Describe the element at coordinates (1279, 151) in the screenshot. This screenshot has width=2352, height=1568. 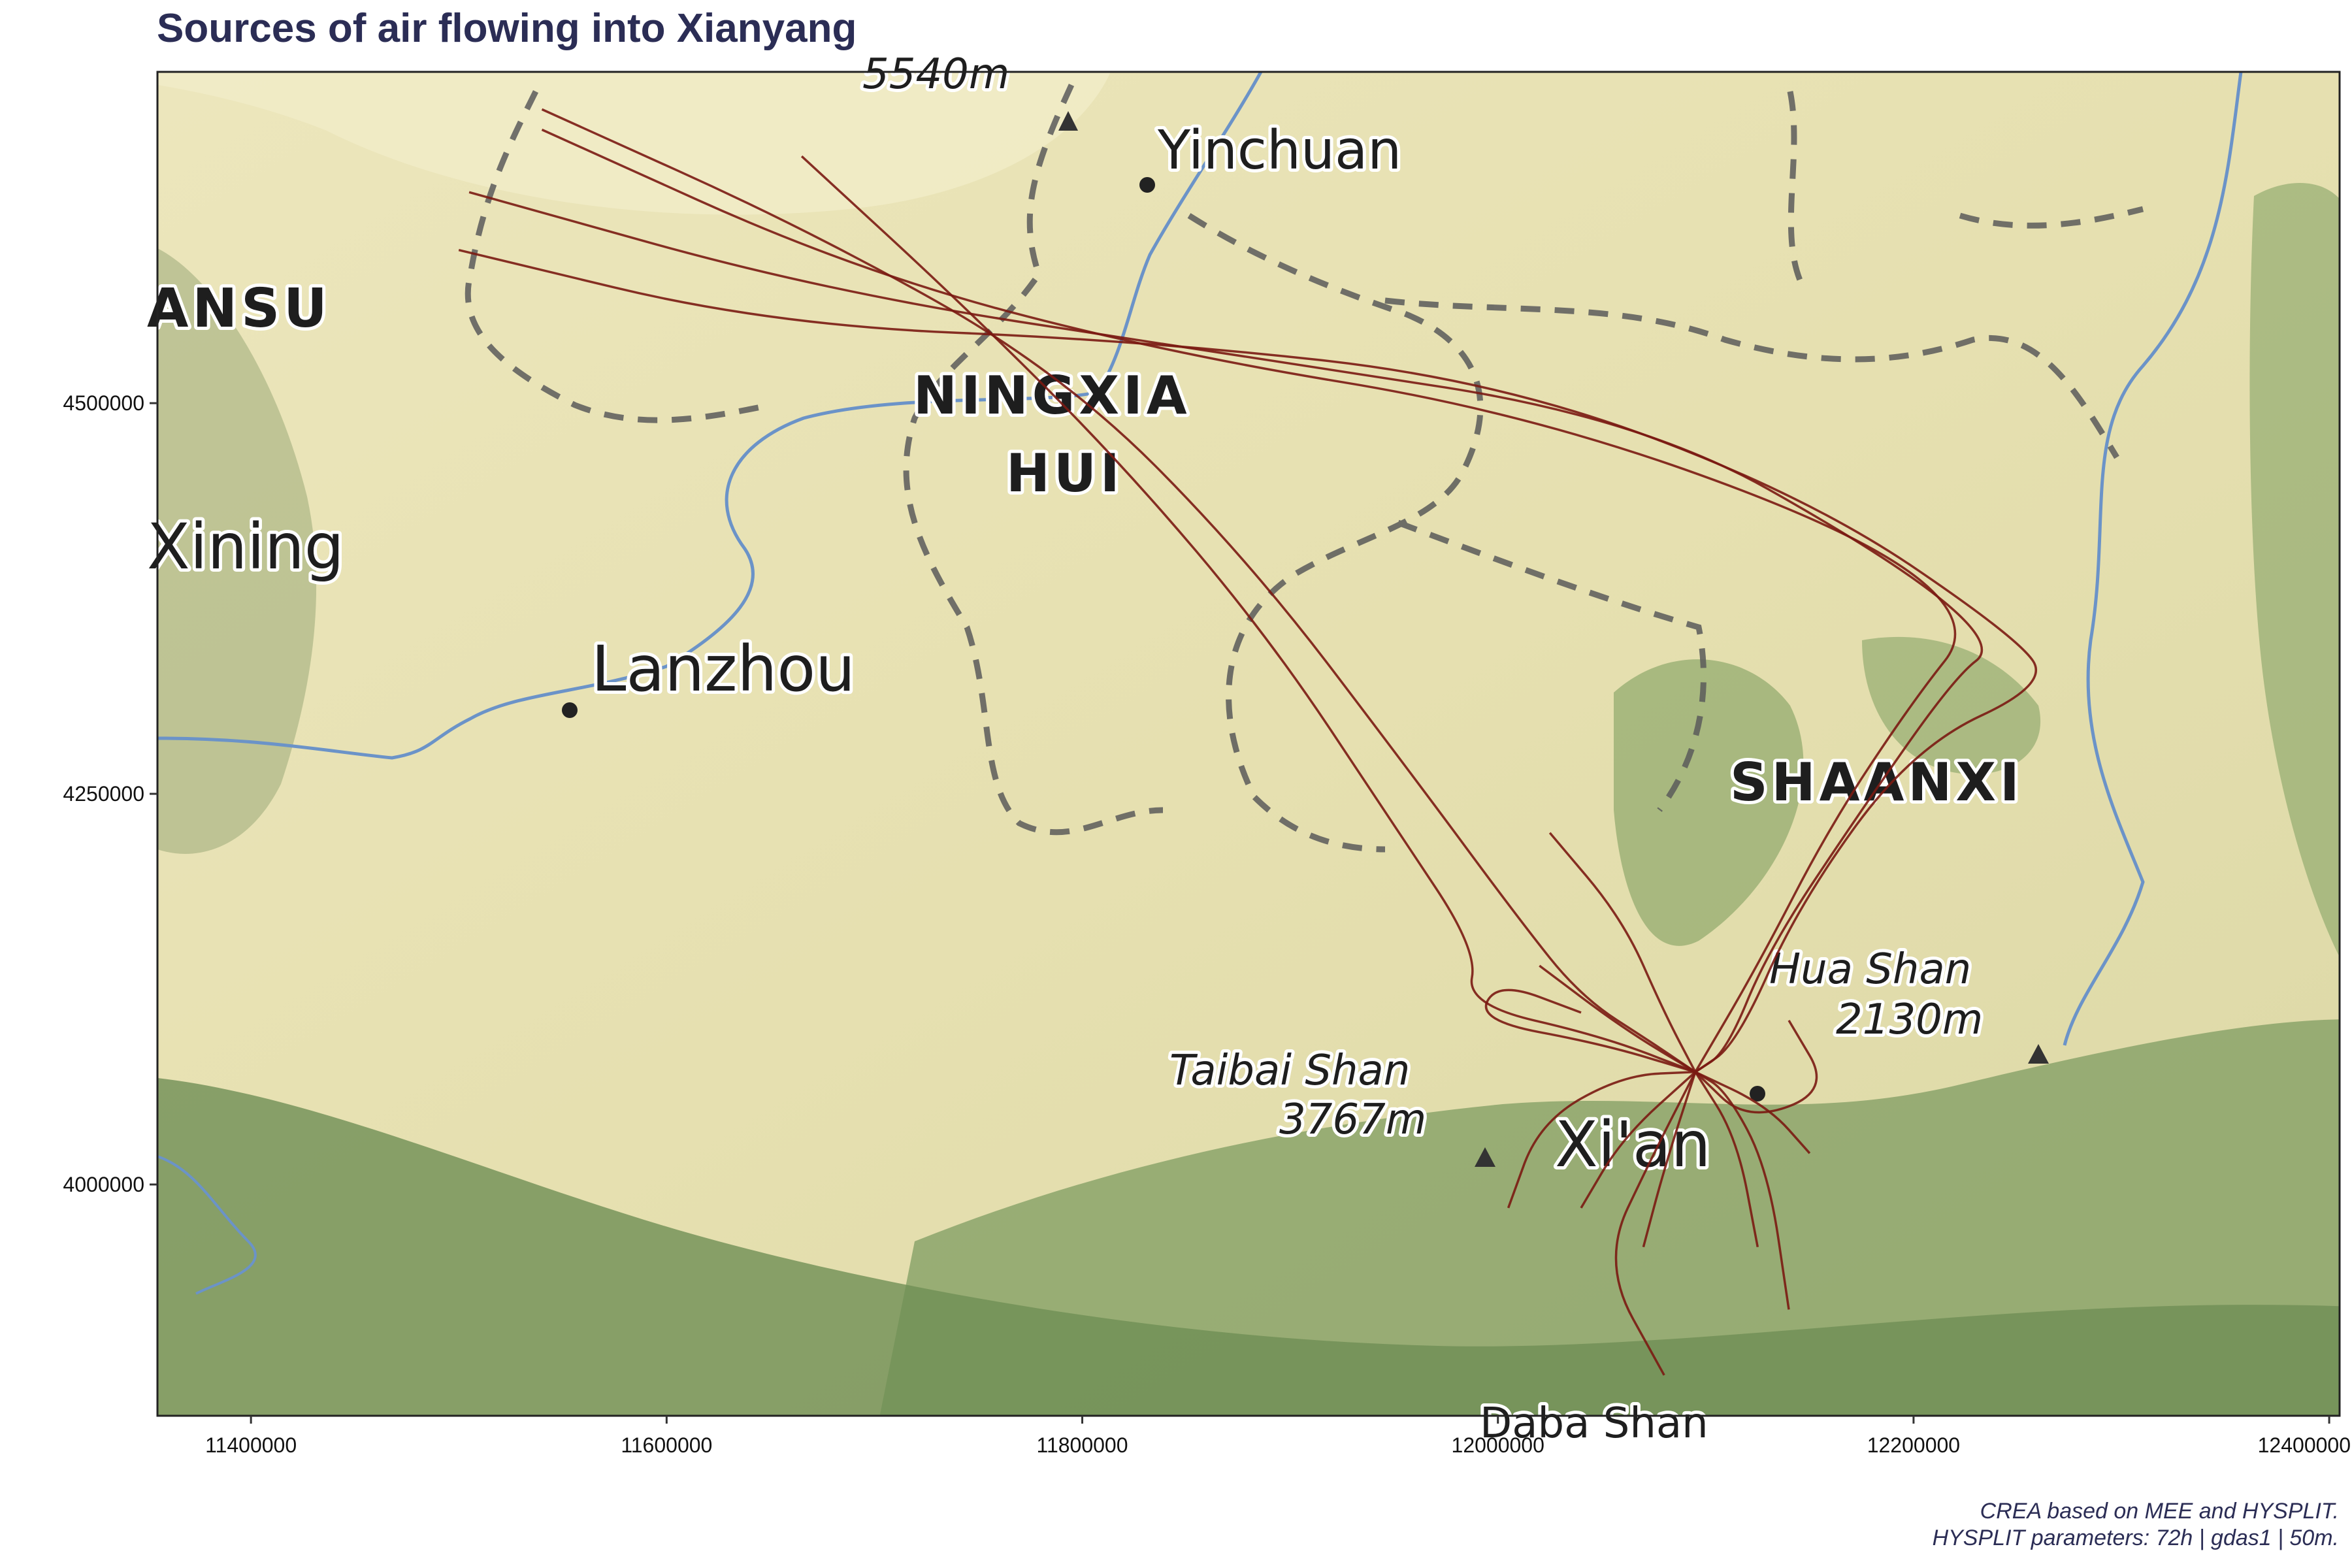
I see `label-yinchuan: Yinchuan` at that location.